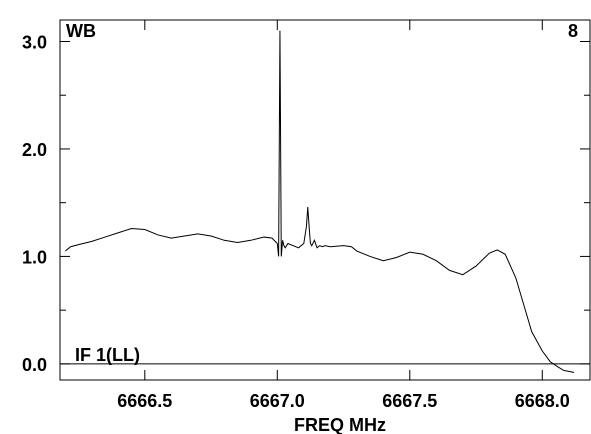 The width and height of the screenshot is (591, 434). Describe the element at coordinates (34, 42) in the screenshot. I see `y-tick-label: 3.0` at that location.